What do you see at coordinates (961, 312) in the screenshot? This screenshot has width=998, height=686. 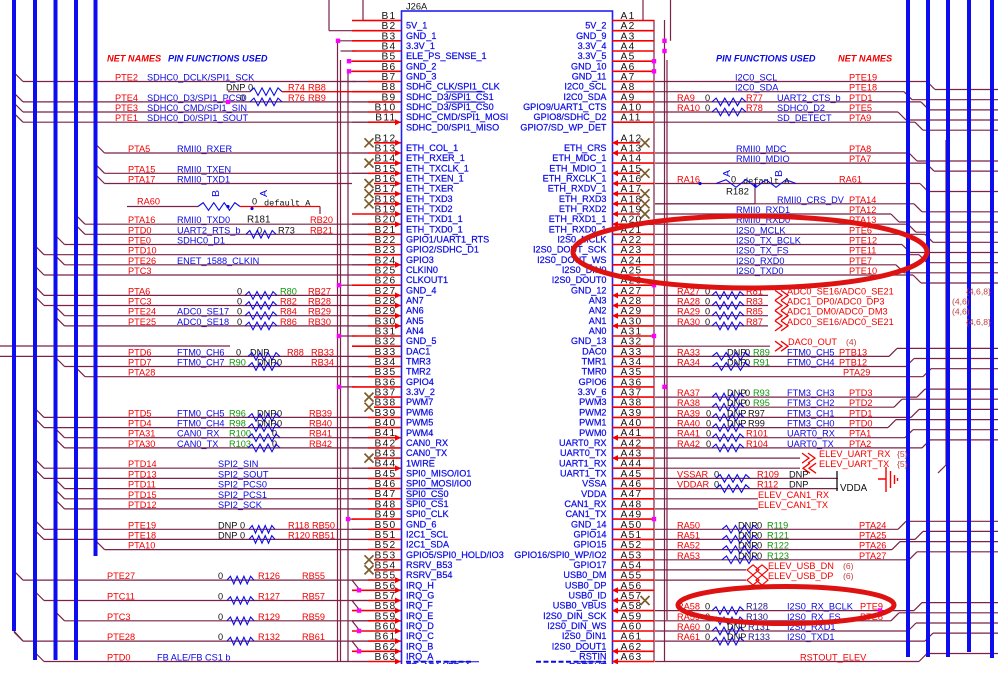 I see `svg-text: (4,6)` at bounding box center [961, 312].